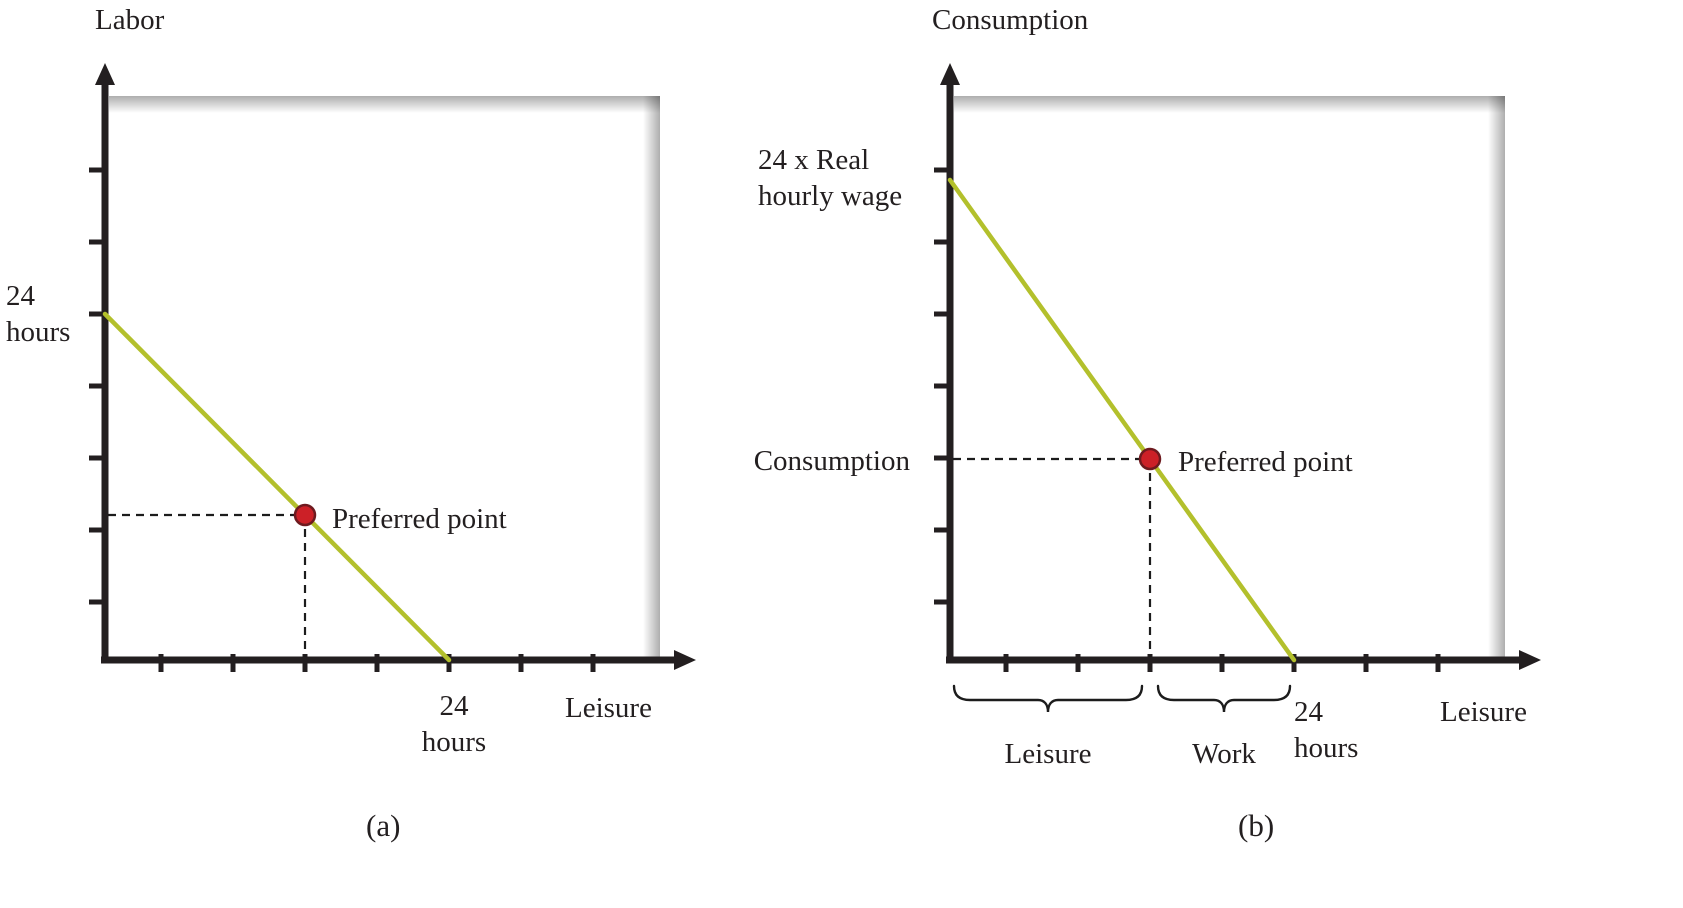 The width and height of the screenshot is (1683, 908). Describe the element at coordinates (1326, 748) in the screenshot. I see `panel-b-x-intercept-line2: hours` at that location.